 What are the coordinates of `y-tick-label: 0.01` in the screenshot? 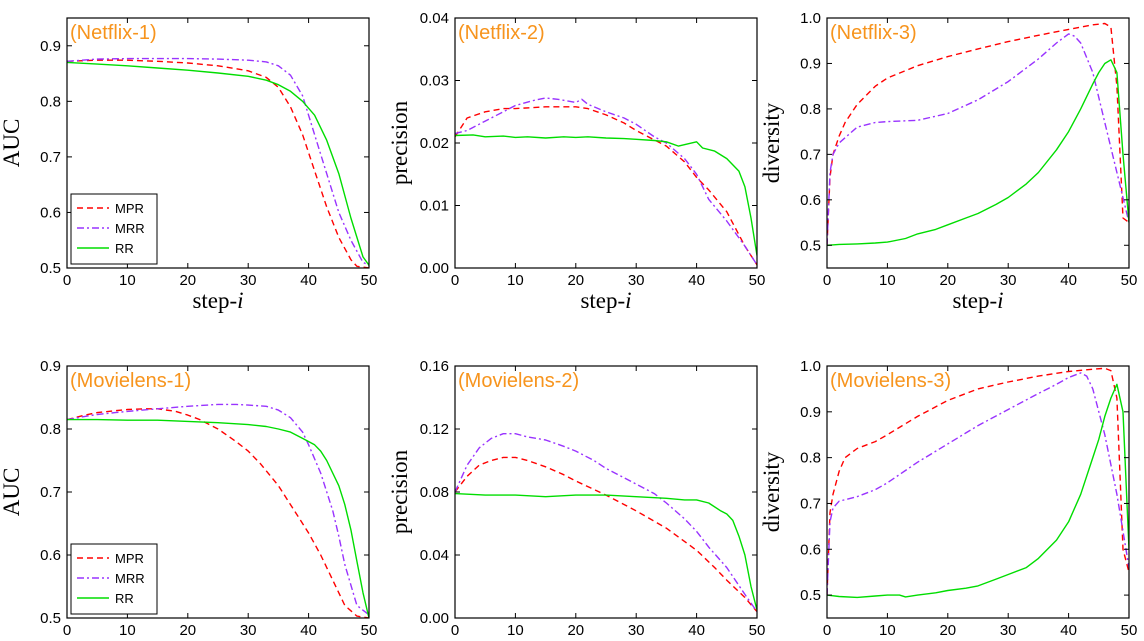 It's located at (434, 206).